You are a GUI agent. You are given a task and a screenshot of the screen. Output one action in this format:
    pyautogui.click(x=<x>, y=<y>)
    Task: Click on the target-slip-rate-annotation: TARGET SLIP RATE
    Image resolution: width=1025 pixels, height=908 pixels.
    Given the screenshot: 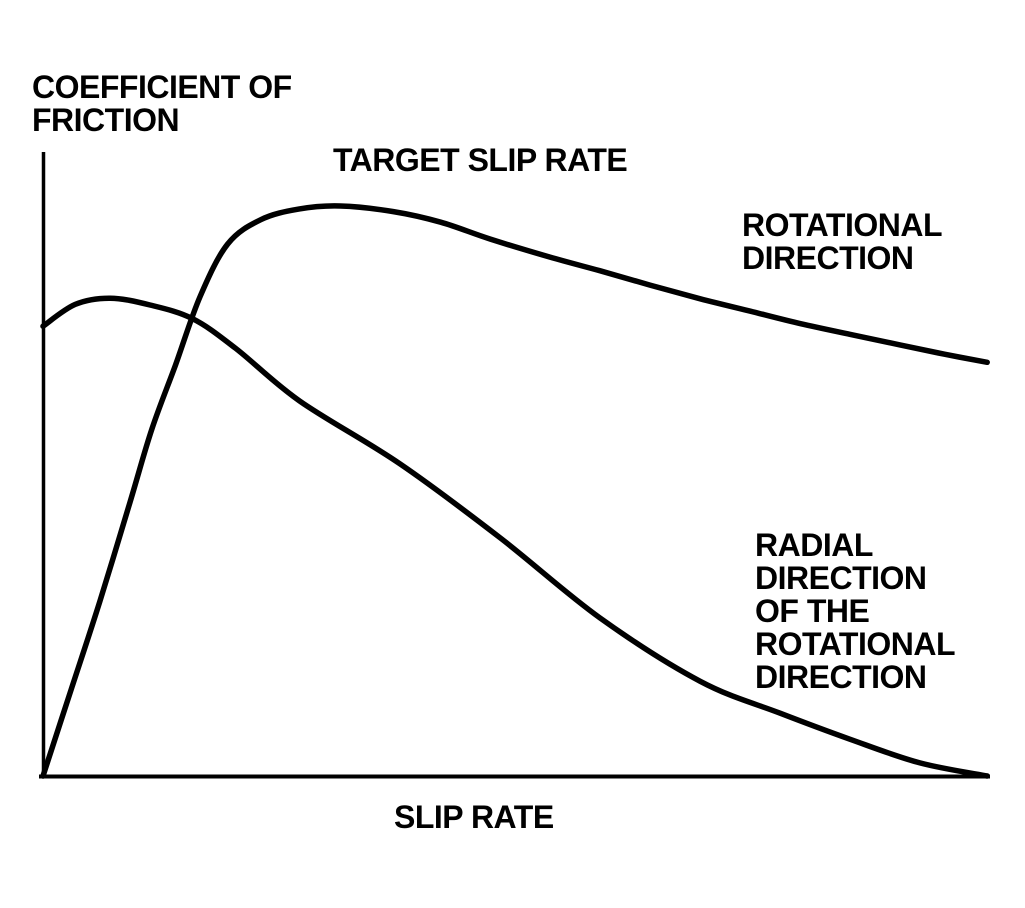 What is the action you would take?
    pyautogui.click(x=480, y=160)
    